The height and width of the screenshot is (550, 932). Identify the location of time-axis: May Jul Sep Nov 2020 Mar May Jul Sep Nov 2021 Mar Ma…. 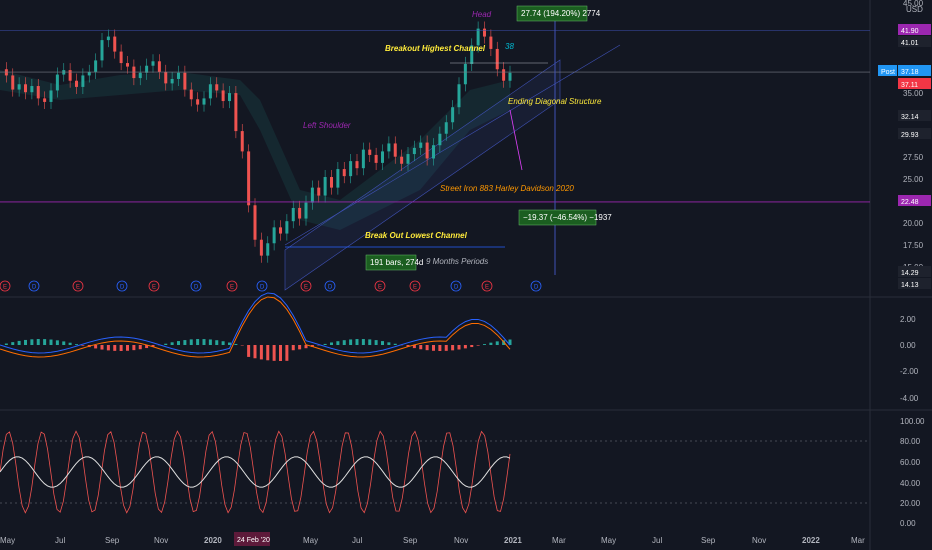
(432, 540).